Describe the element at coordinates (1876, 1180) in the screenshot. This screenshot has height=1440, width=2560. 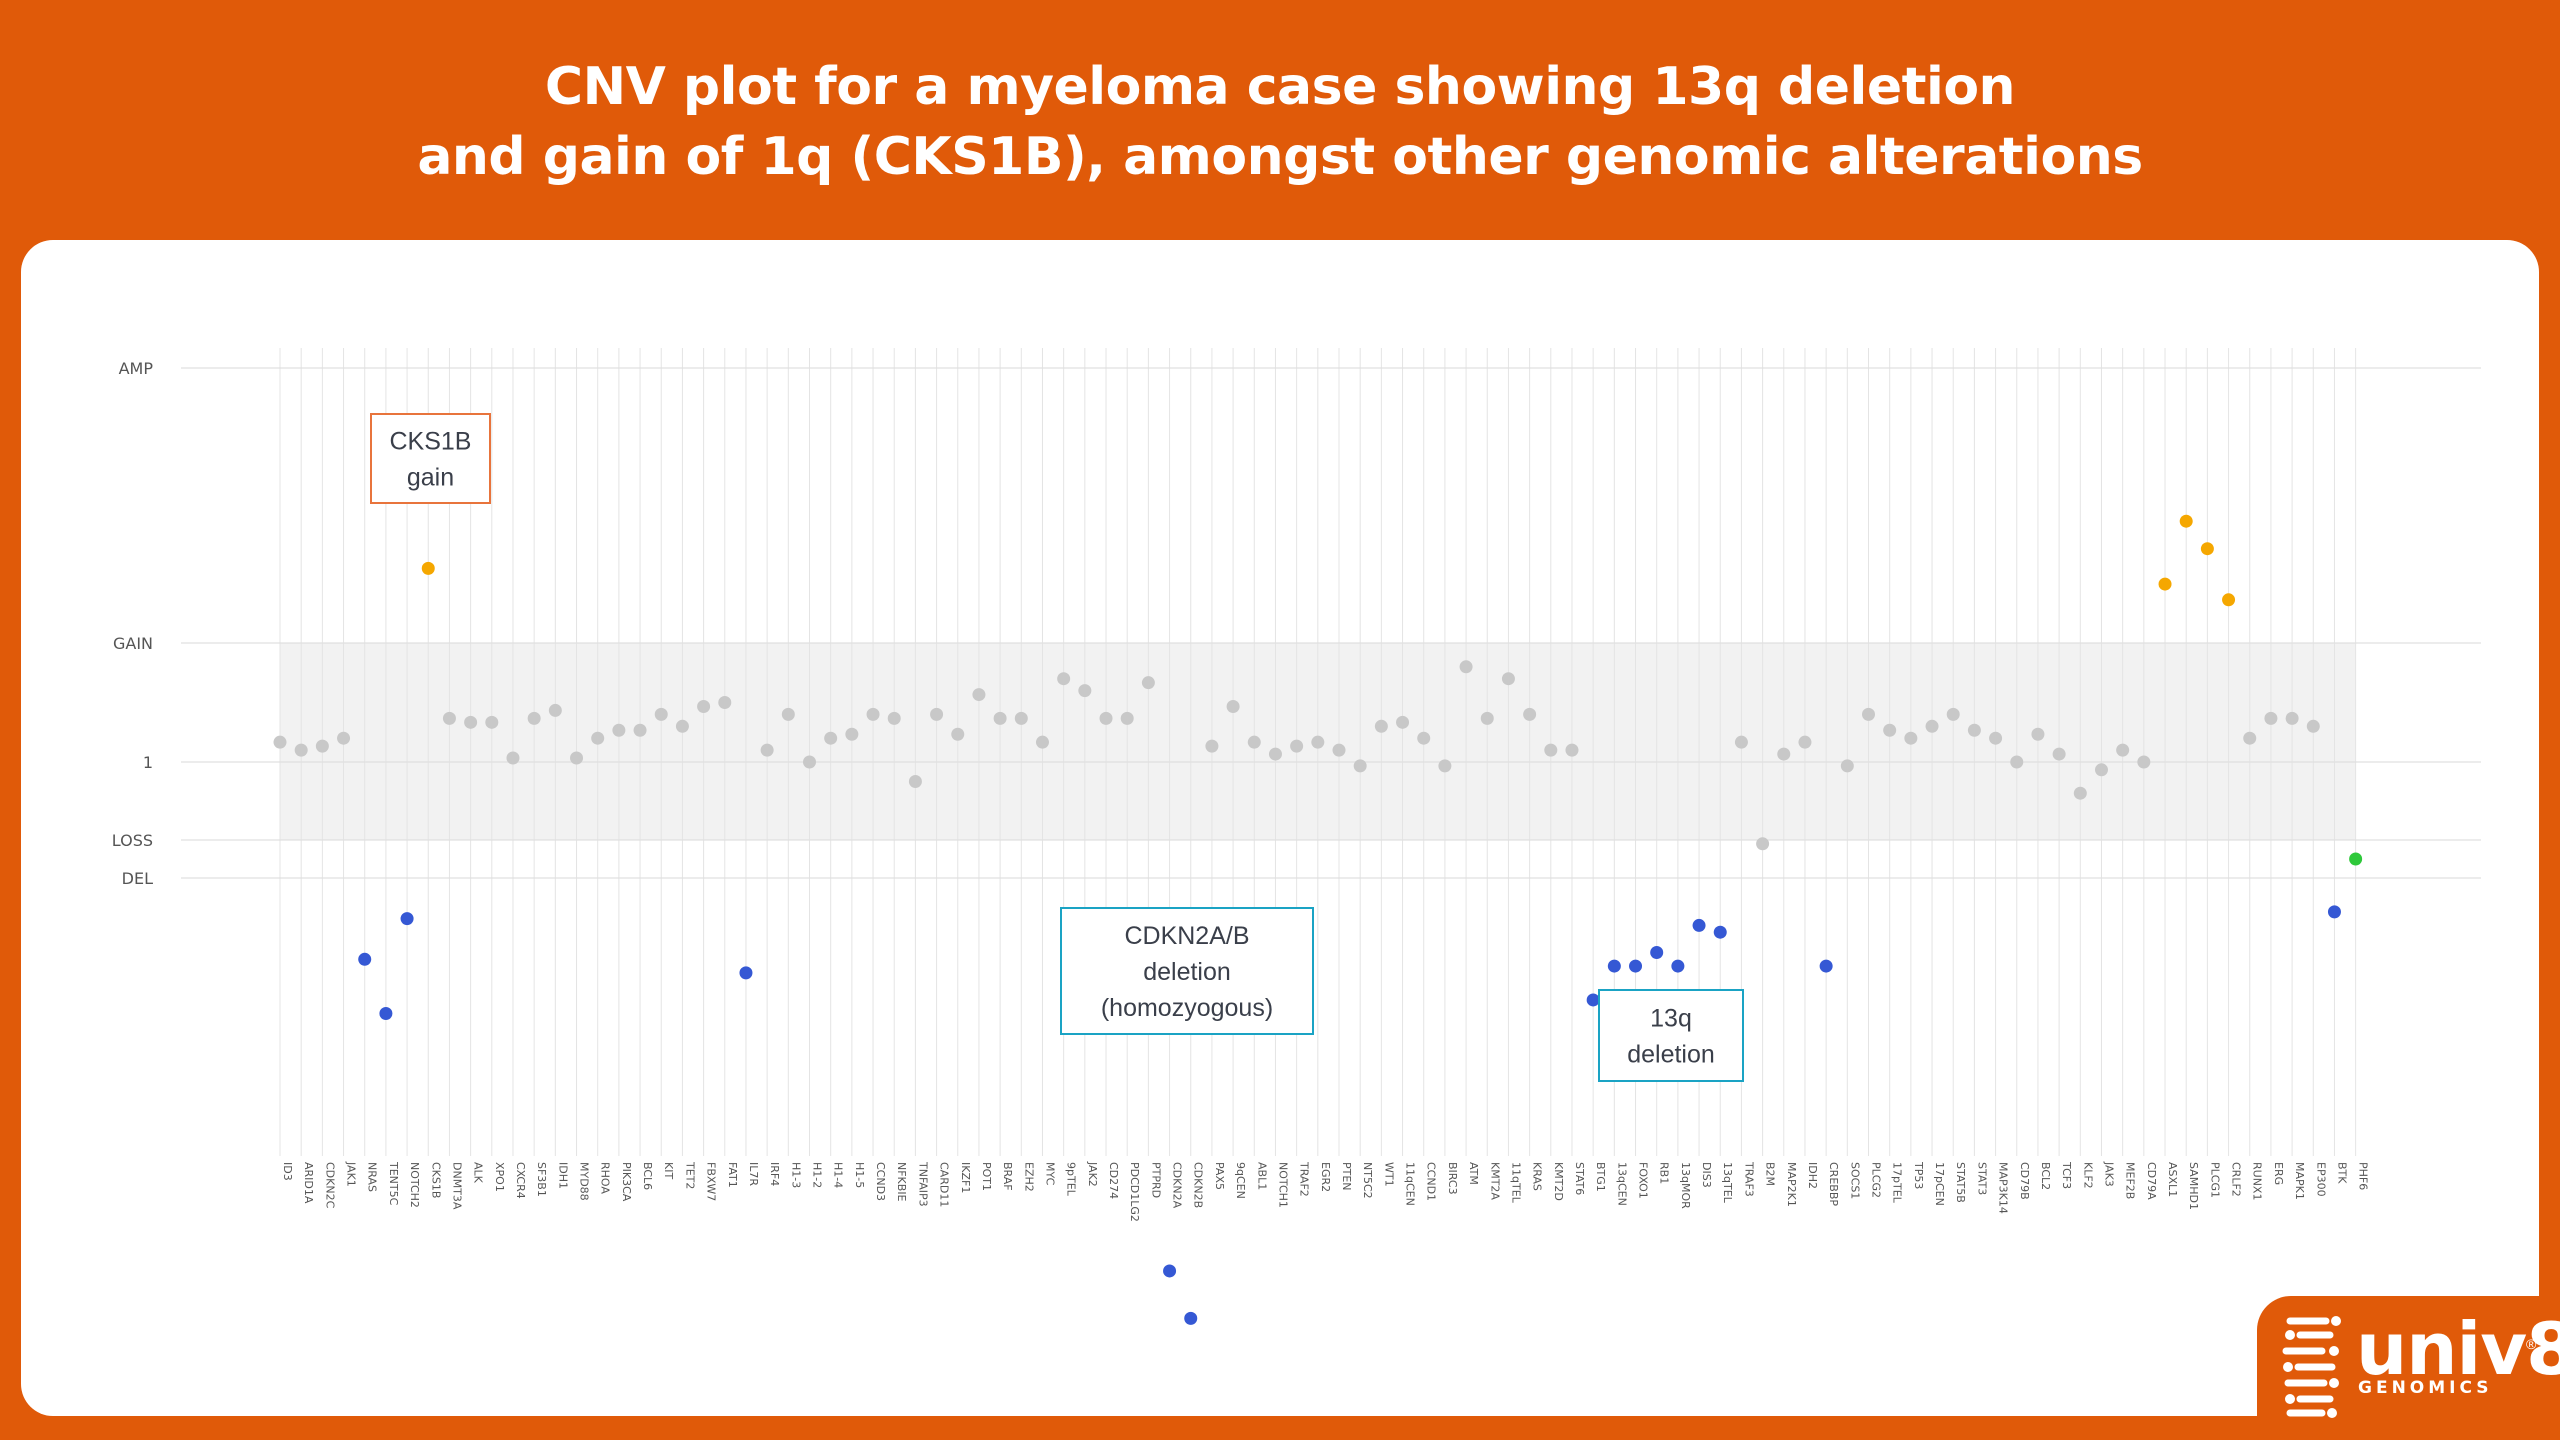
I see `x-tick-label: PLCG2` at that location.